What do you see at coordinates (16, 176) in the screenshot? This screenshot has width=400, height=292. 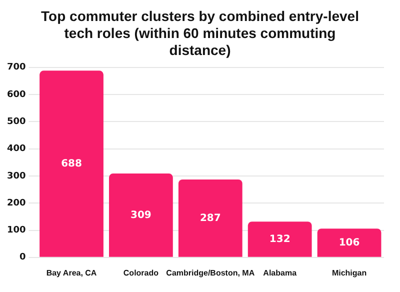 I see `y-tick-label: 300` at bounding box center [16, 176].